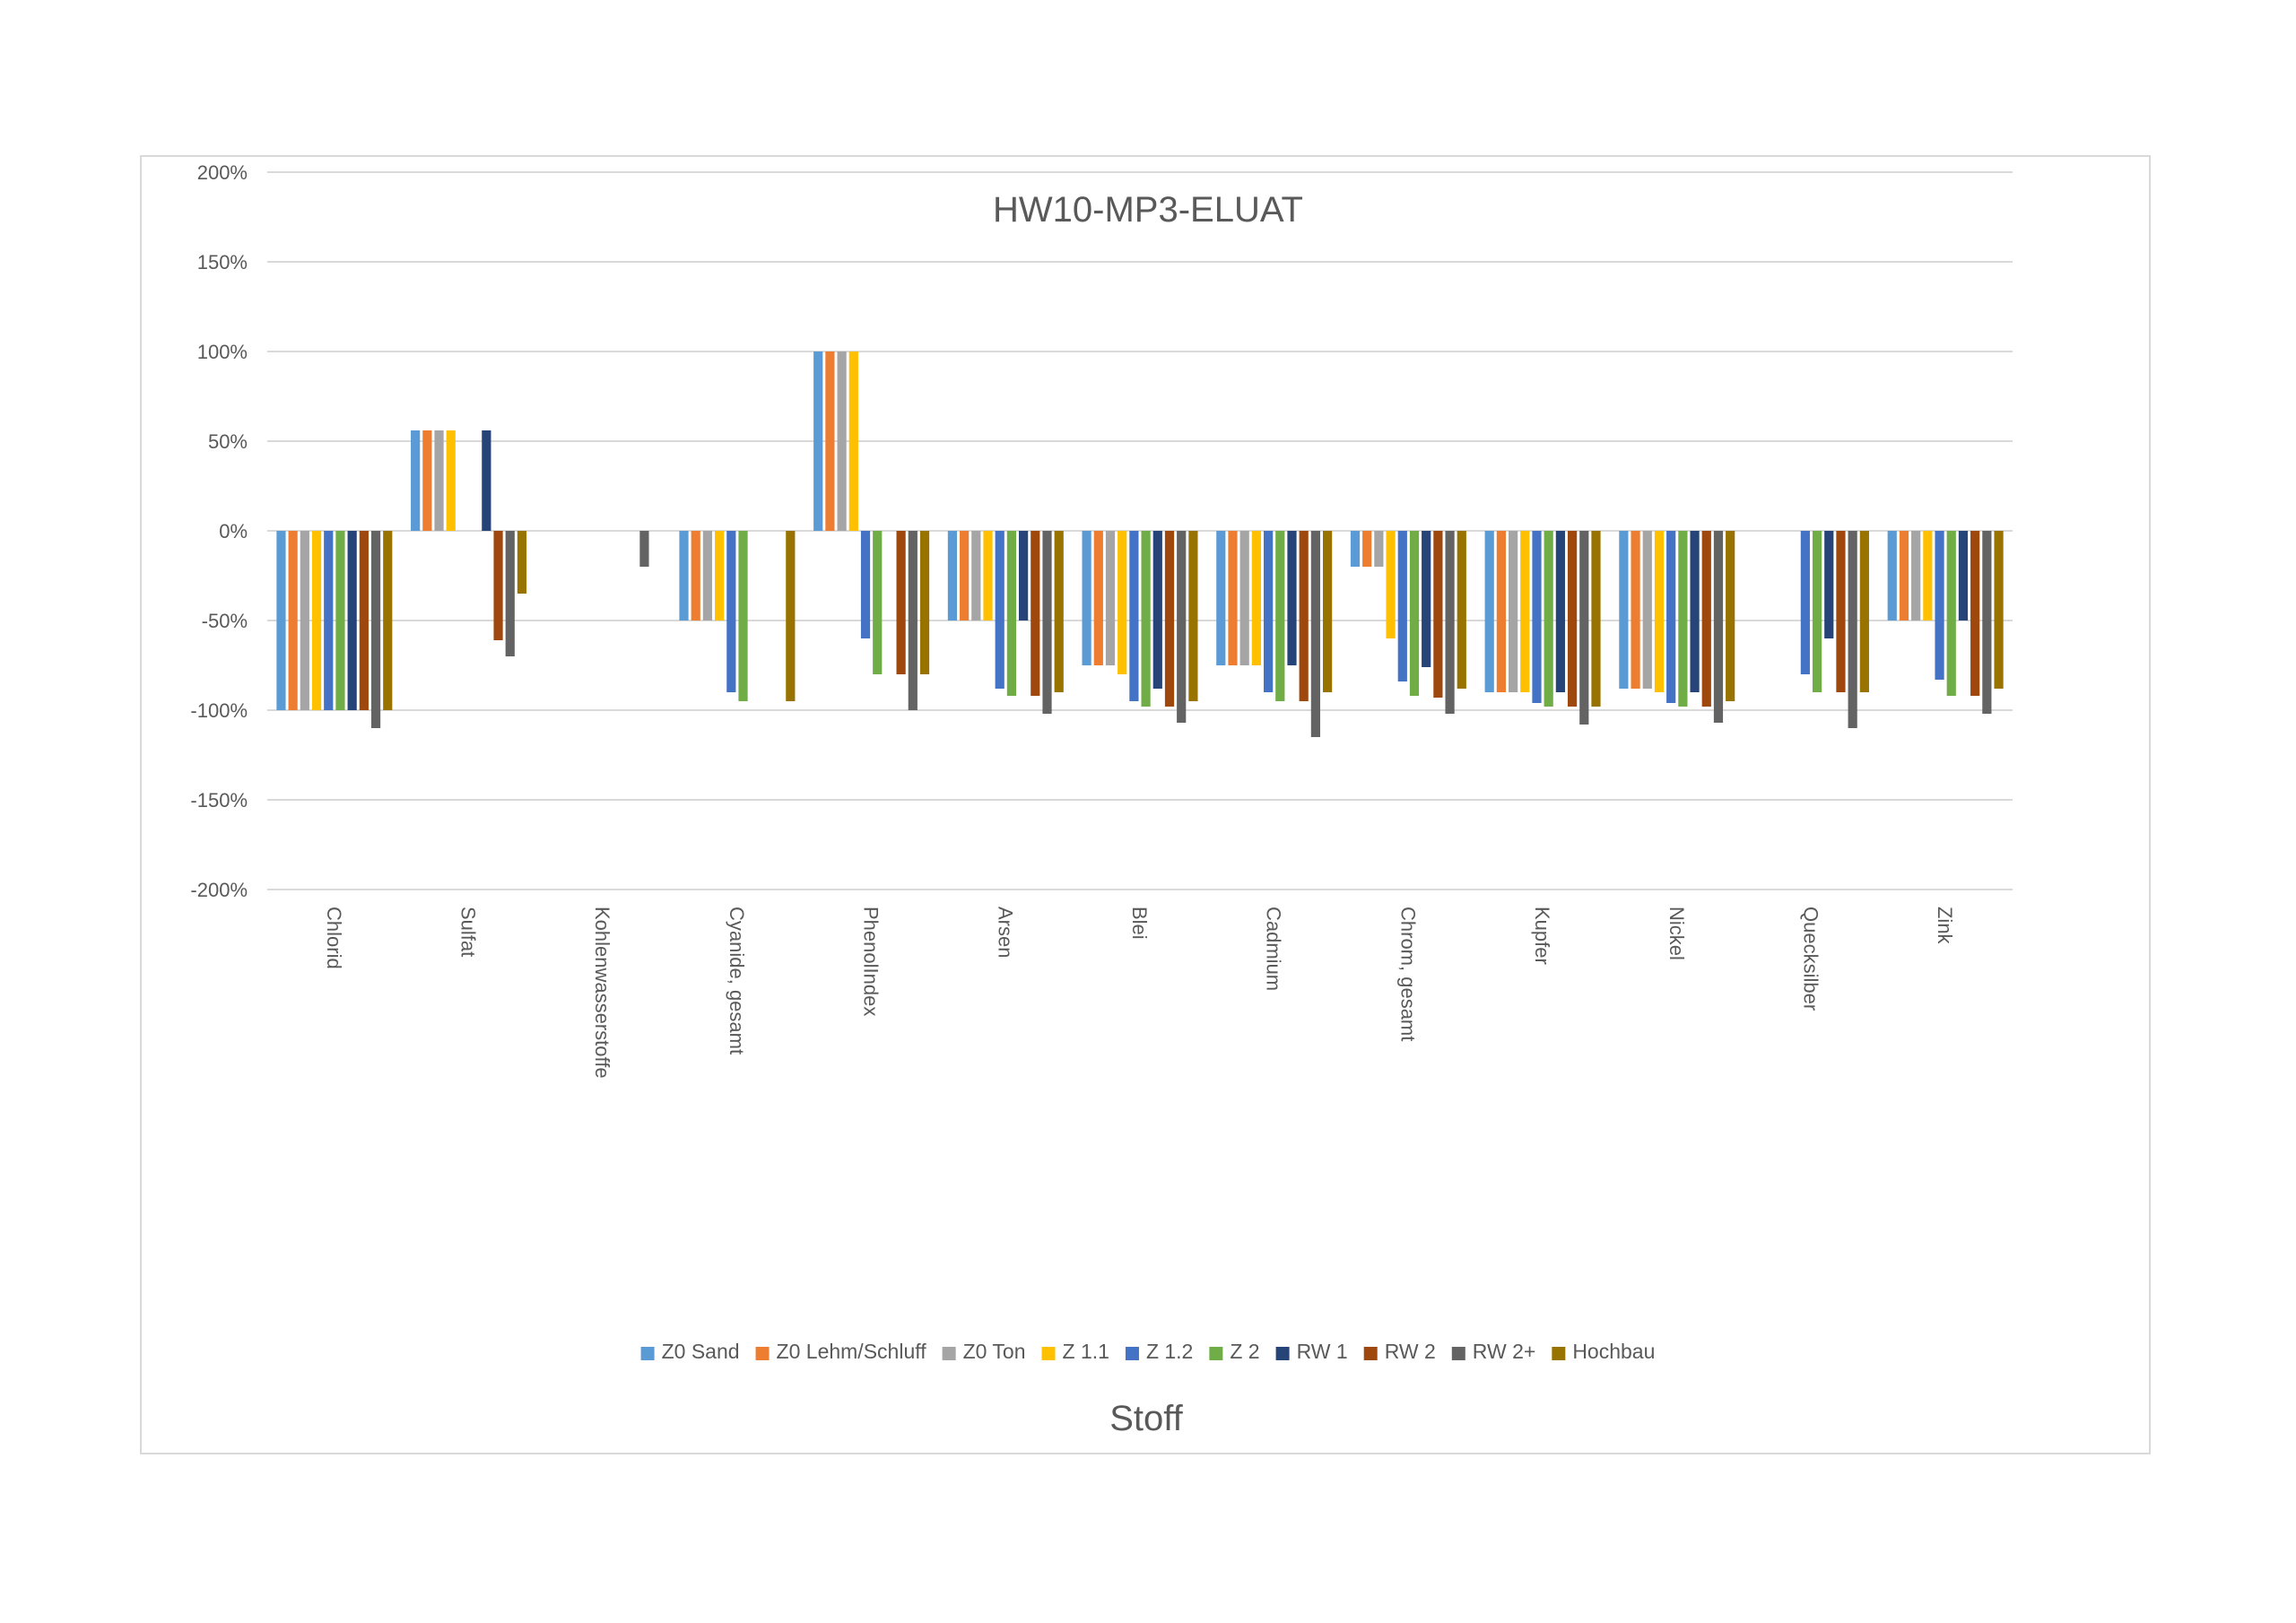  I want to click on legend-label: Z 2, so click(1244, 1351).